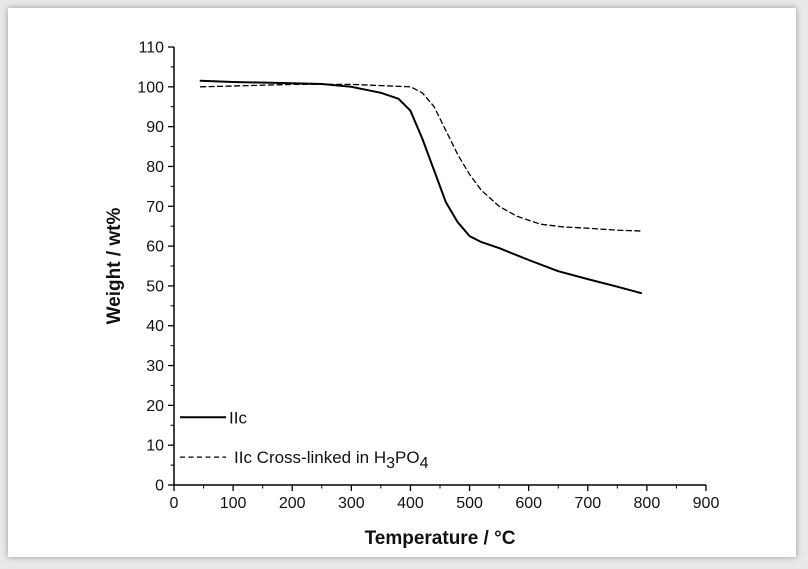  Describe the element at coordinates (114, 265) in the screenshot. I see `y-axis-title: Weight / wt%` at that location.